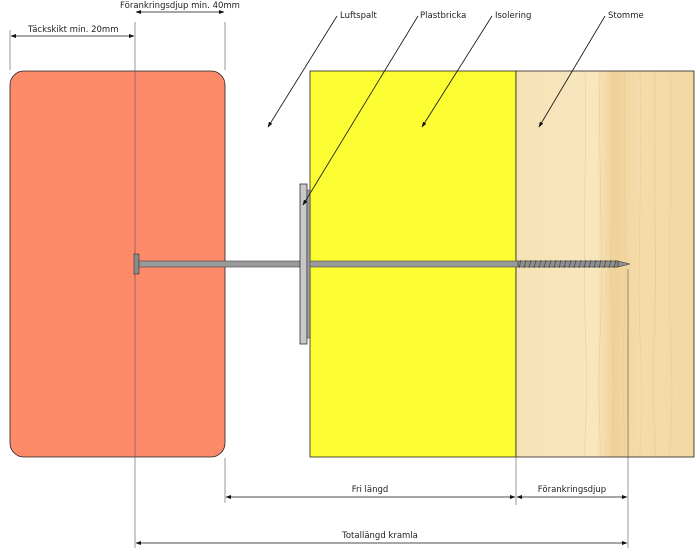  Describe the element at coordinates (572, 490) in the screenshot. I see `label-anchor-depth: Förankringsdjup` at that location.